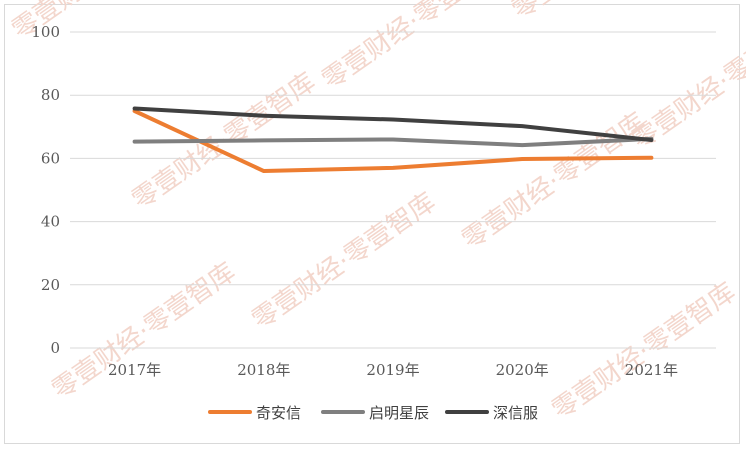 This screenshot has width=746, height=449. I want to click on series-lines, so click(393, 140).